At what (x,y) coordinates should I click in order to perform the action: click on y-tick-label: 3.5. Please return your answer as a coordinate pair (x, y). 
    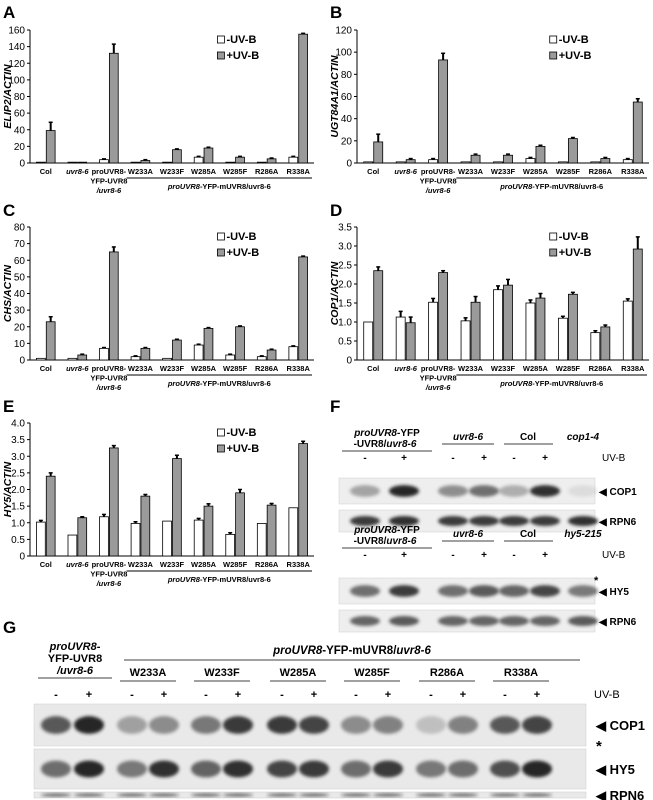
    Looking at the image, I should click on (345, 228).